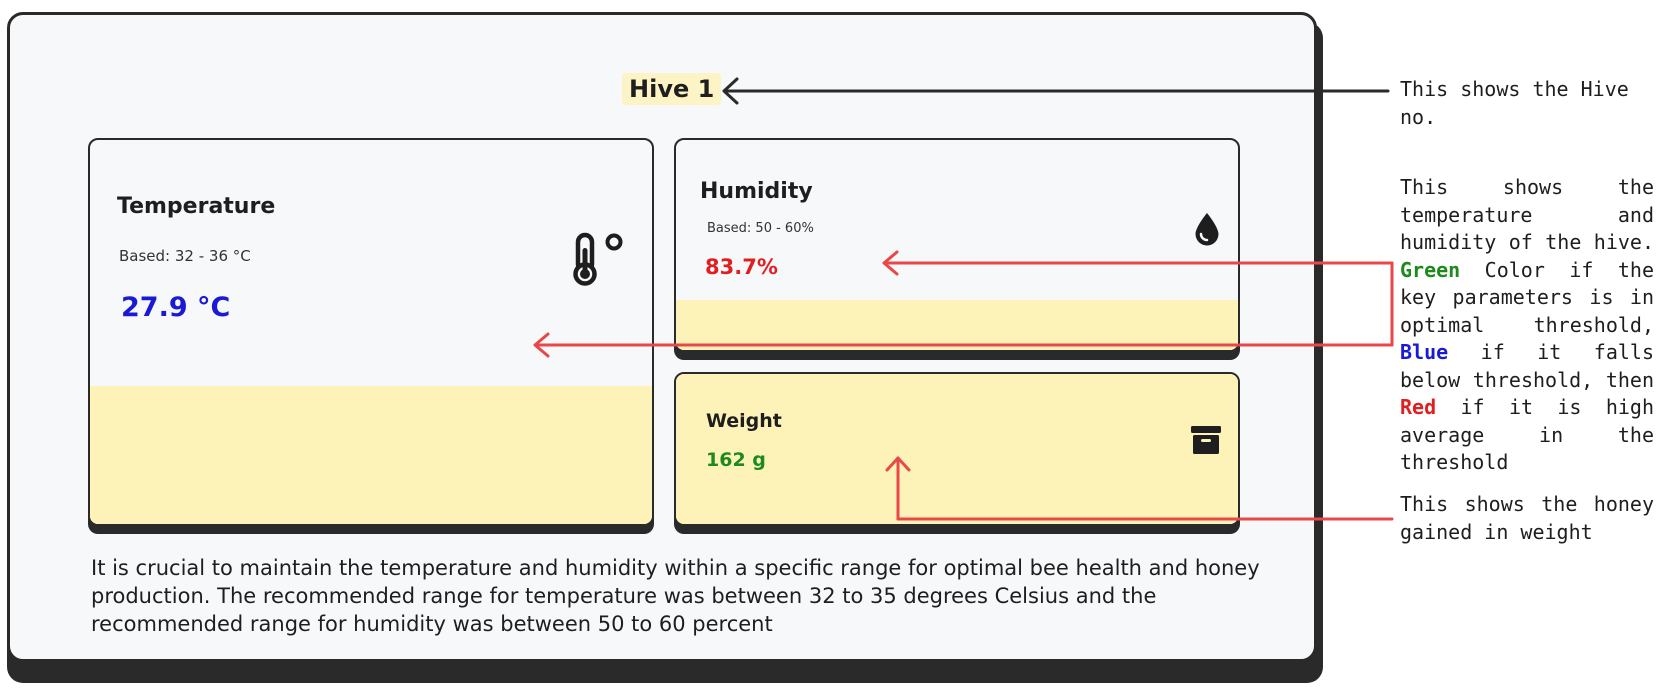 The height and width of the screenshot is (691, 1662). I want to click on weight-arrow, so click(1139, 488).